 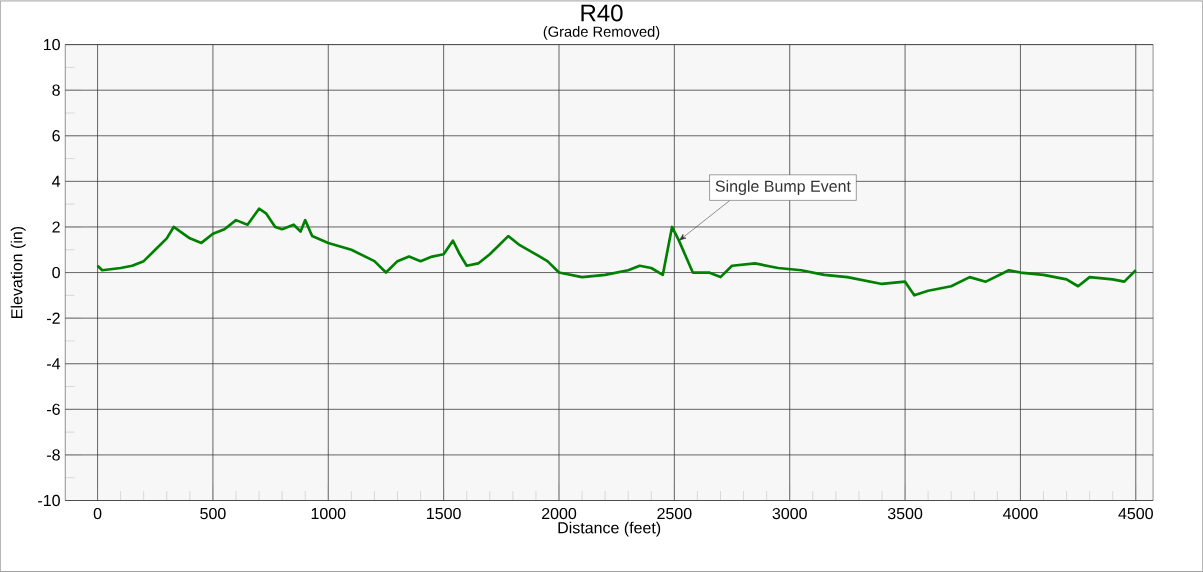 What do you see at coordinates (56, 227) in the screenshot?
I see `y-tick-label: 2` at bounding box center [56, 227].